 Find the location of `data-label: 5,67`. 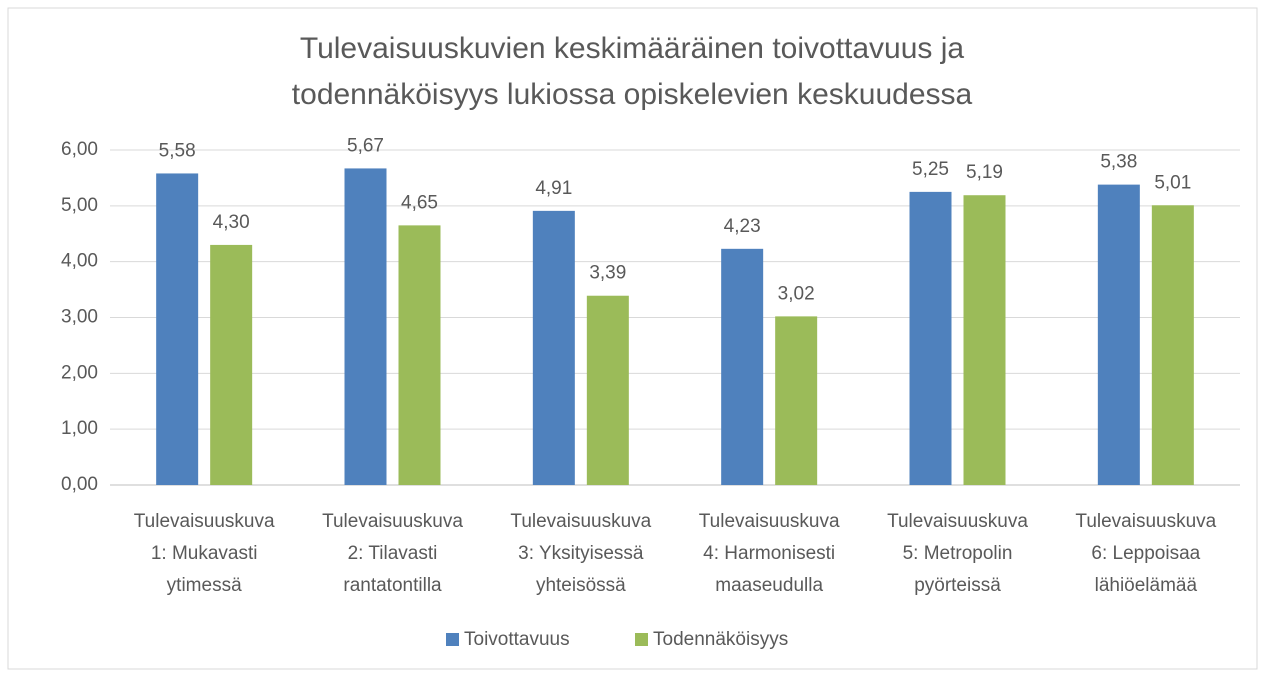

data-label: 5,67 is located at coordinates (365, 145).